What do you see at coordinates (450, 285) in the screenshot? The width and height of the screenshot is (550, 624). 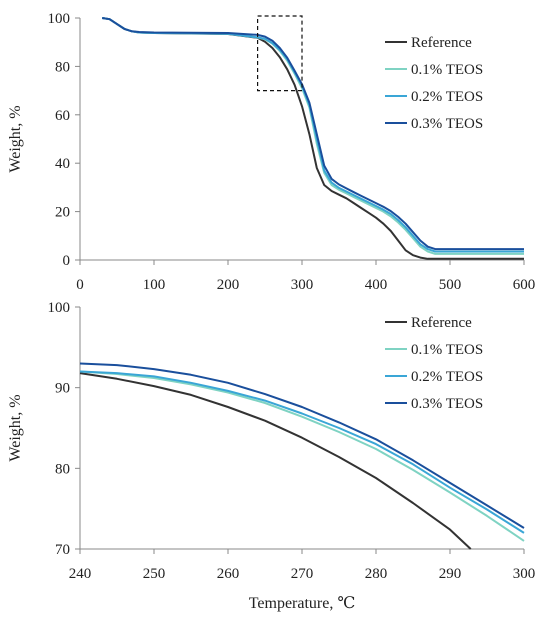 I see `x-tick-label: 500` at bounding box center [450, 285].